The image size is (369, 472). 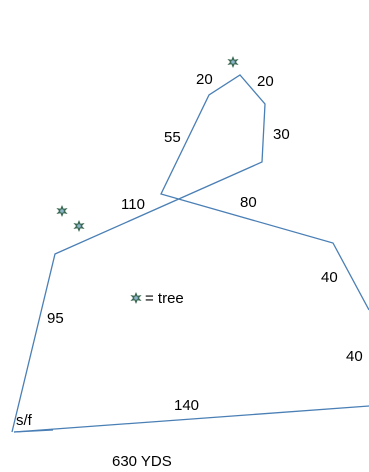 I want to click on segment-label-40-upper: 40, so click(x=329, y=277).